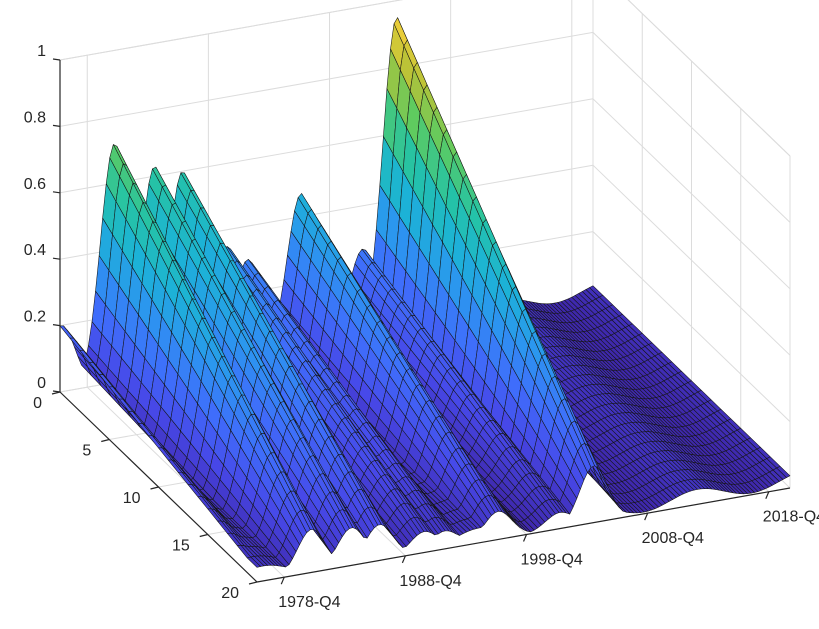 Image resolution: width=819 pixels, height=629 pixels. I want to click on x-tick-label: 1988-Q4, so click(430, 581).